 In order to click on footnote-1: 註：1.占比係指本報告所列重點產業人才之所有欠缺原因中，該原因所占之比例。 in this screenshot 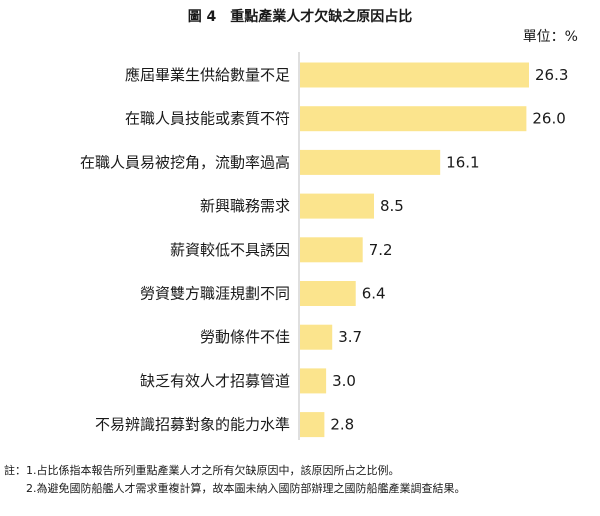, I will do `click(202, 470)`.